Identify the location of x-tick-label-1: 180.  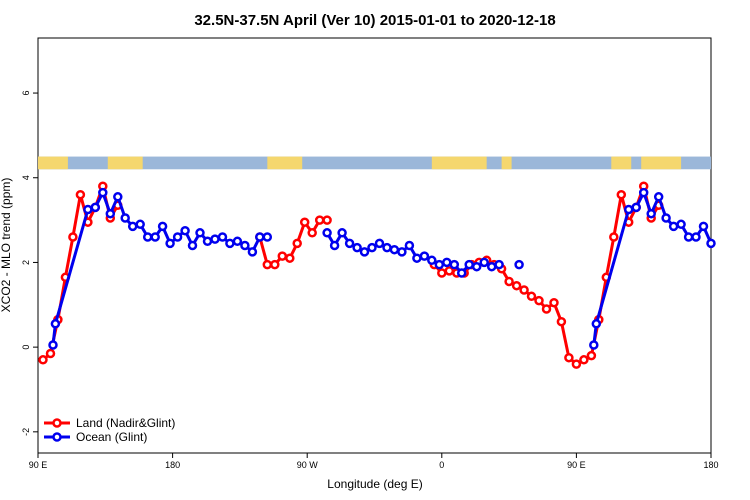
(172, 465).